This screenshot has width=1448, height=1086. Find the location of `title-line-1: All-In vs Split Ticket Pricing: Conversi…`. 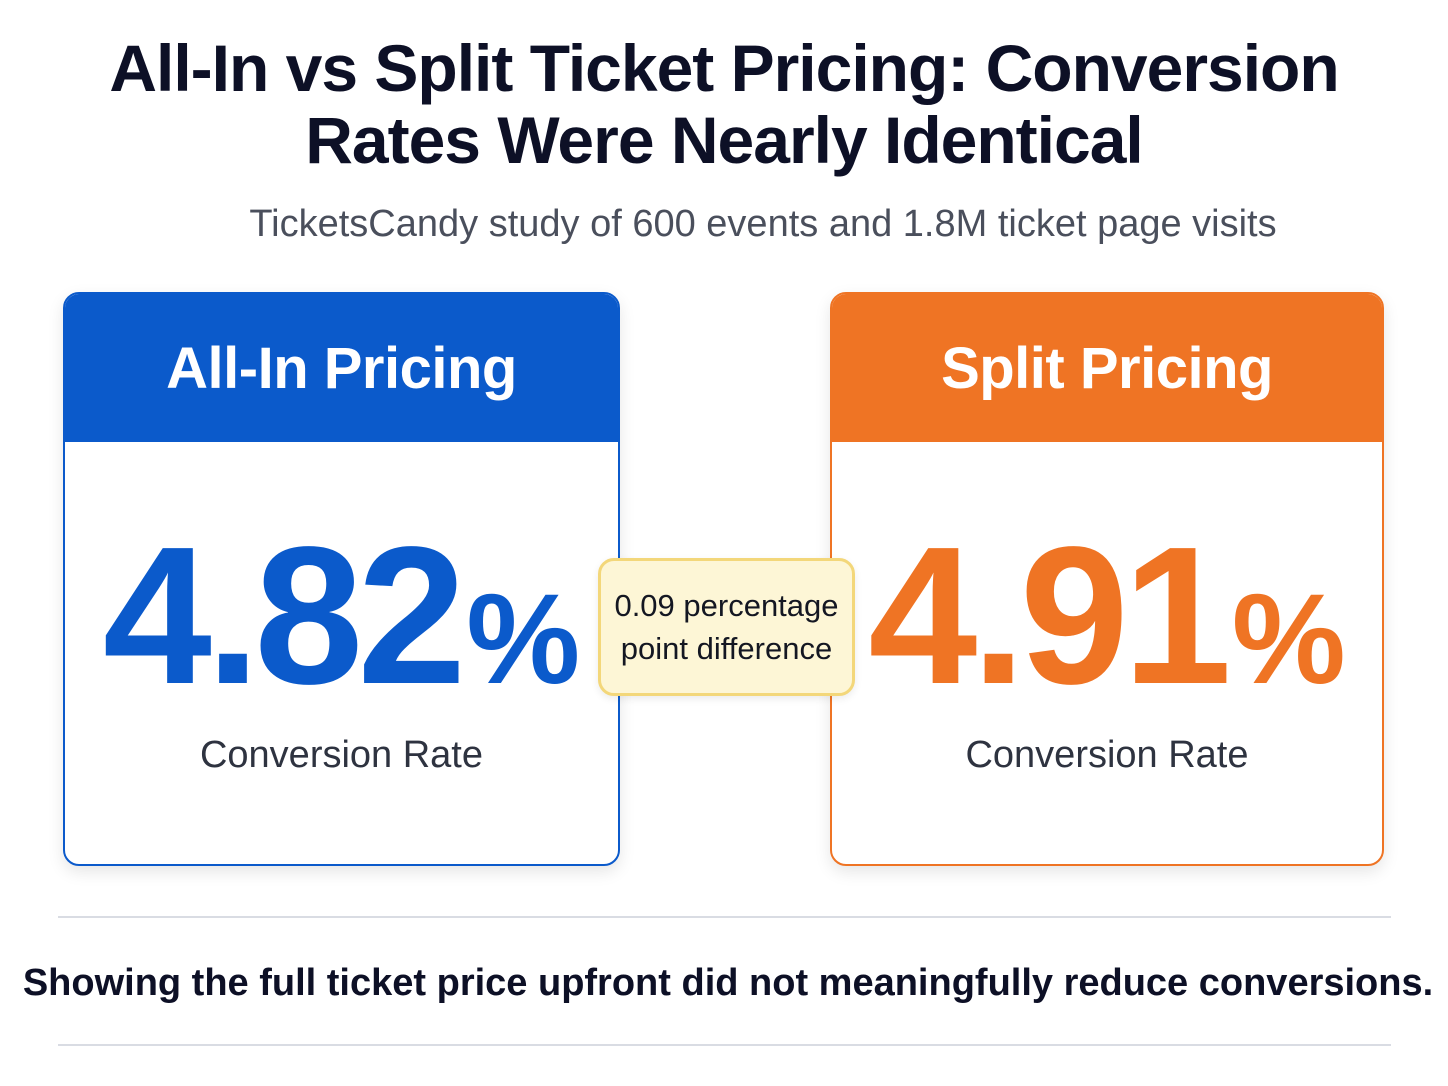

title-line-1: All-In vs Split Ticket Pricing: Conversi… is located at coordinates (724, 68).